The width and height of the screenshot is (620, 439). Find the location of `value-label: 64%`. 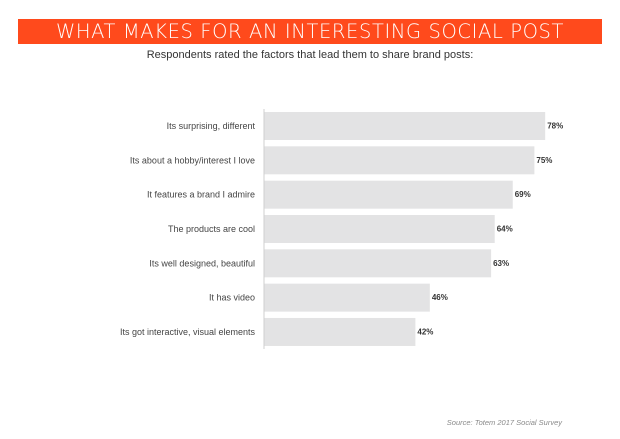

value-label: 64% is located at coordinates (505, 228).